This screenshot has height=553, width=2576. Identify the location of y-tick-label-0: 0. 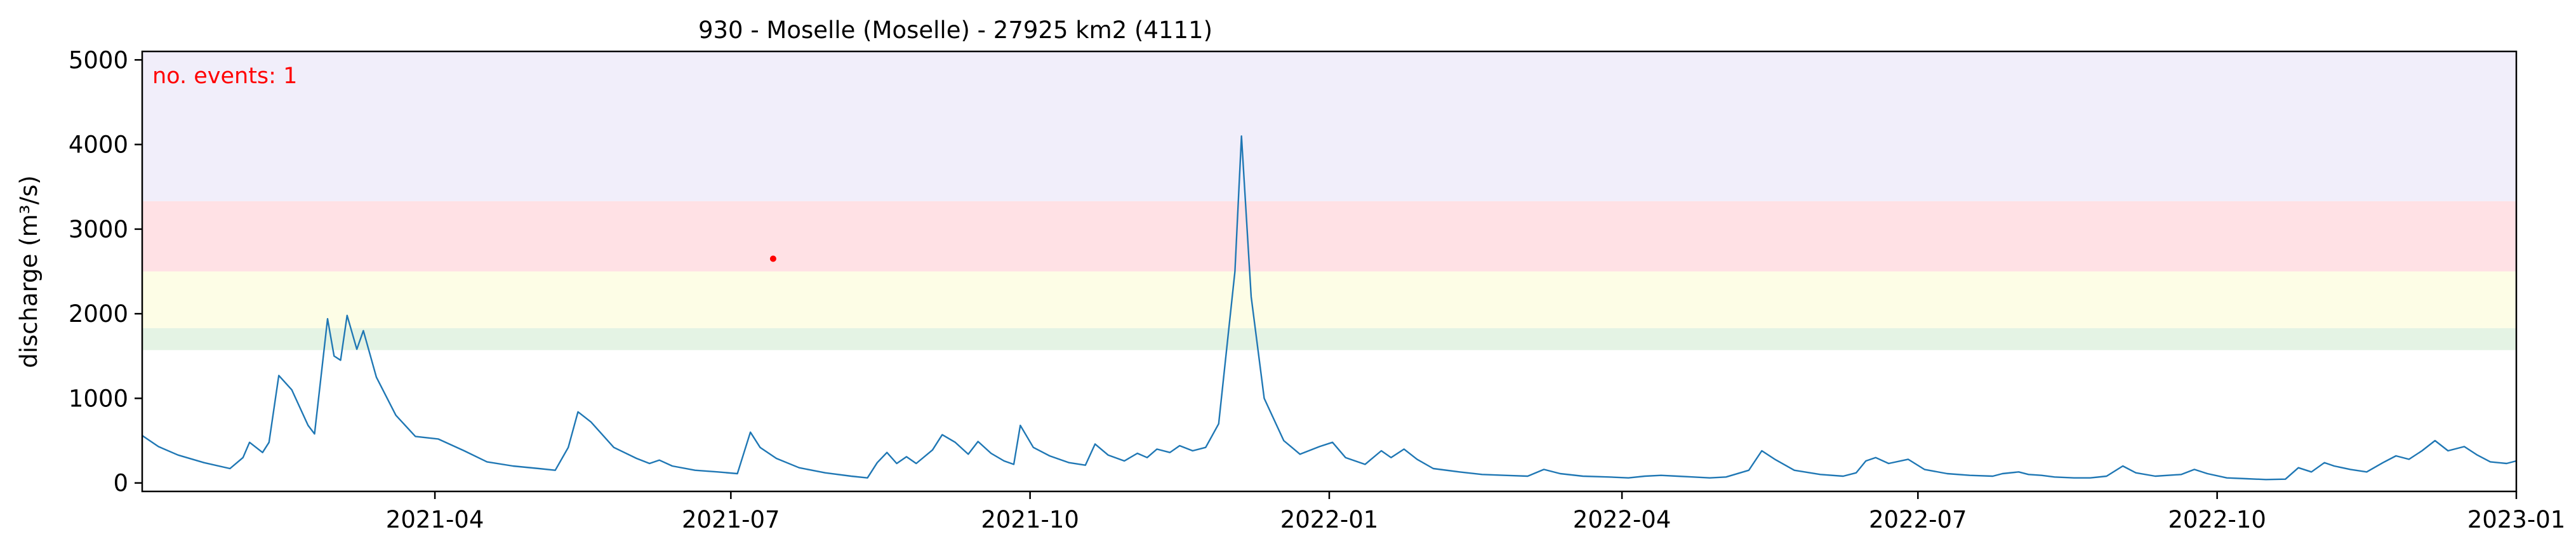
(120, 483).